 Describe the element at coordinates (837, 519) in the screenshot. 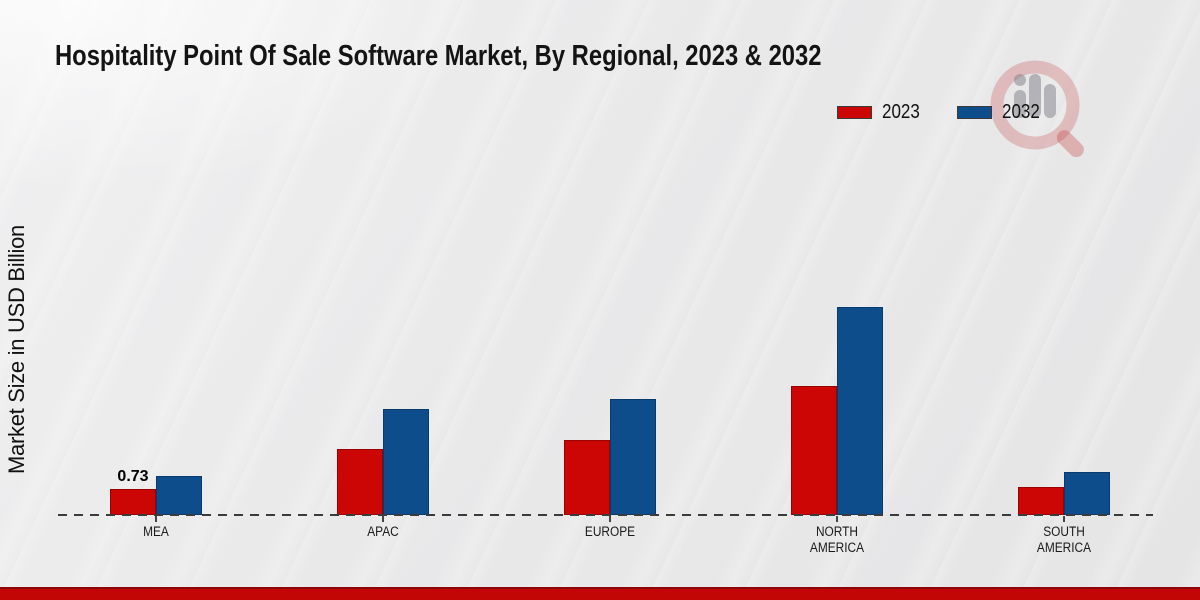

I see `x-axis-tick-north-america` at that location.